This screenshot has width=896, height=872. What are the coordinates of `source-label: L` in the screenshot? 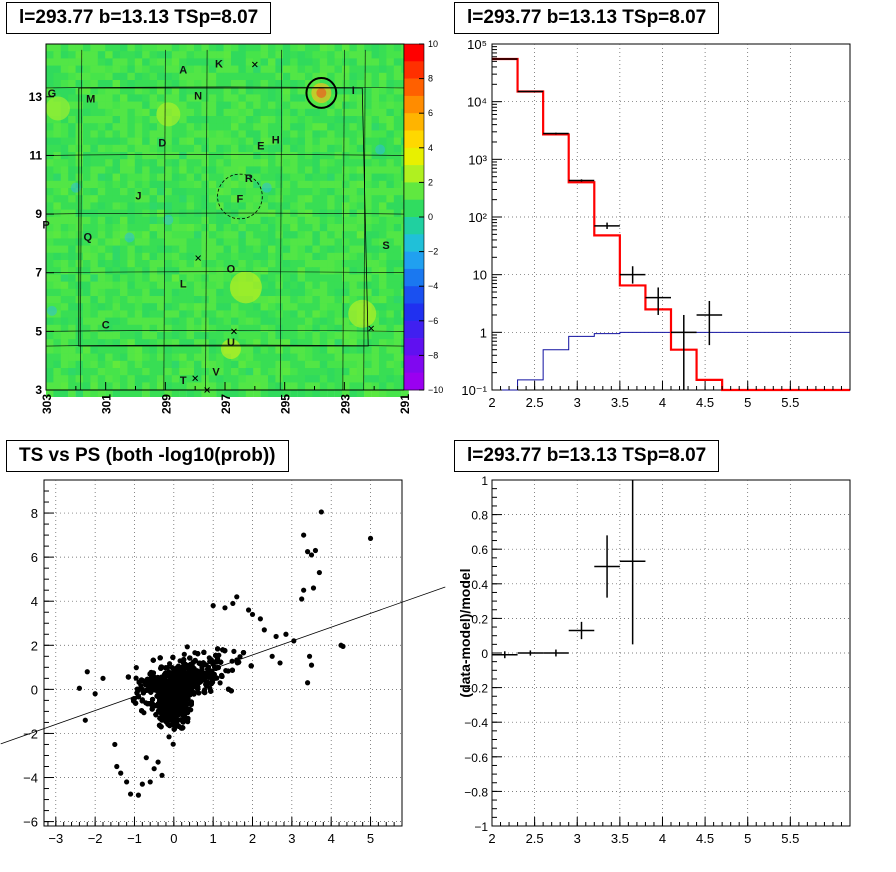 It's located at (183, 284).